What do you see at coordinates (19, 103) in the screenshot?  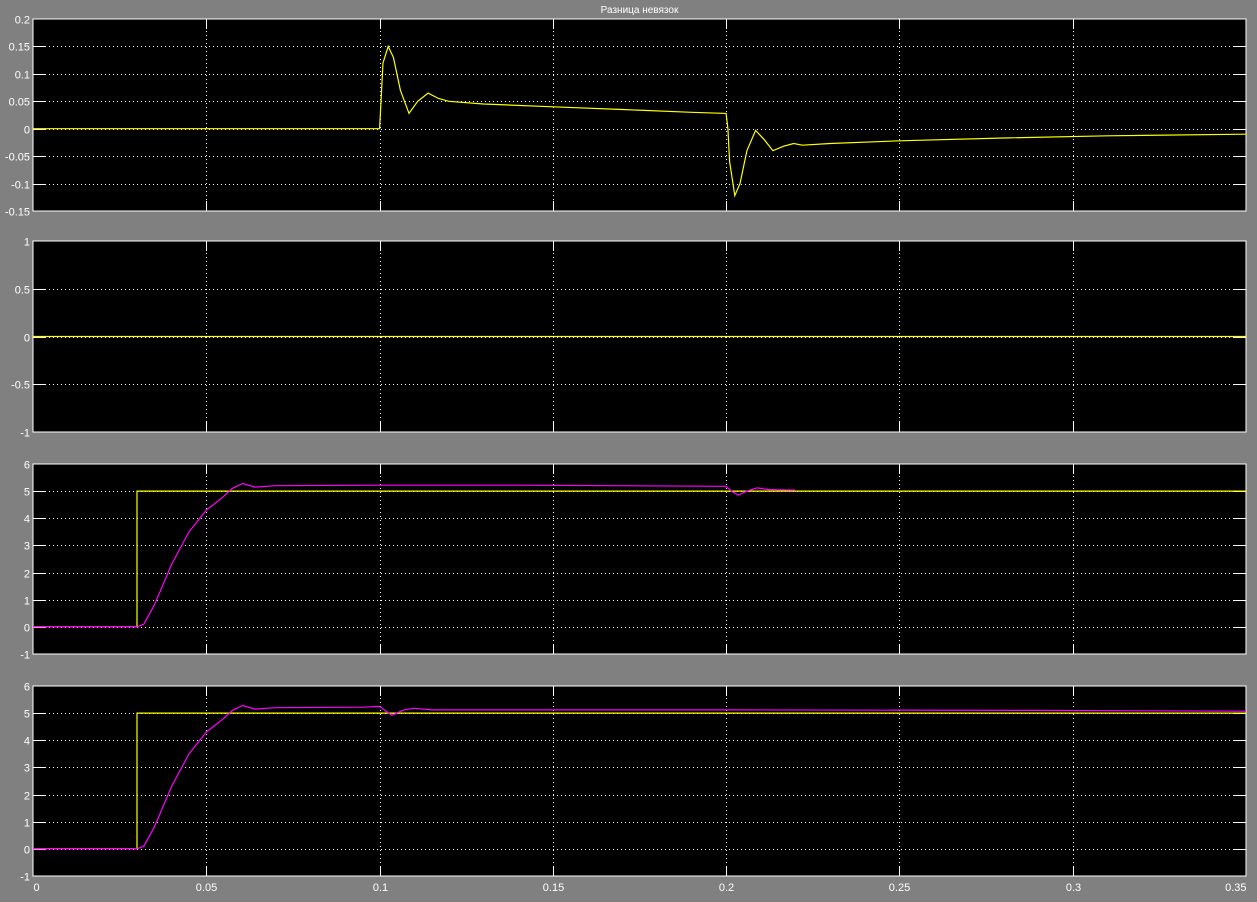 I see `y-tick-label: 0.05` at bounding box center [19, 103].